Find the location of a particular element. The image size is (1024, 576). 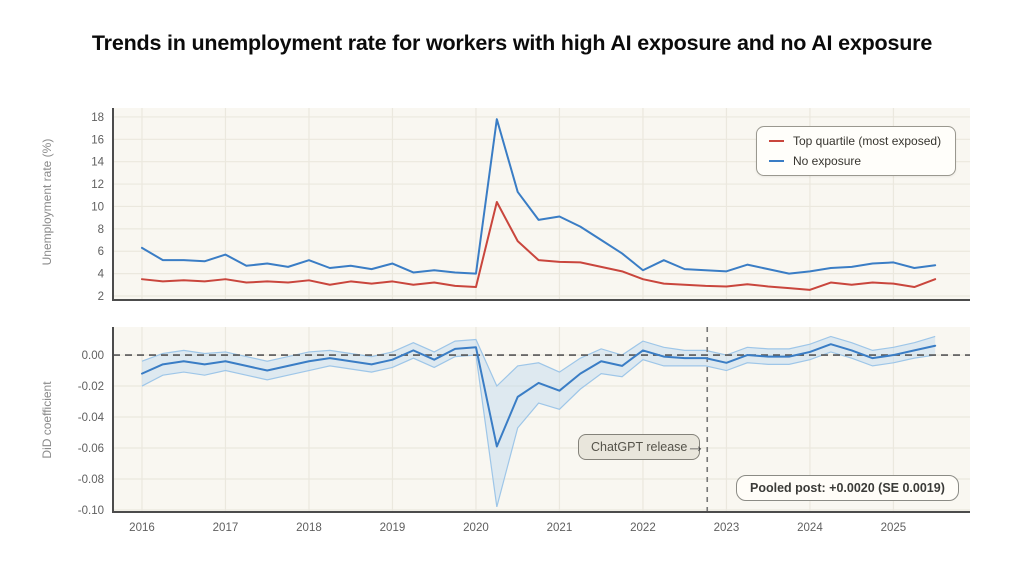

svg-text: -0.10 is located at coordinates (91, 511).